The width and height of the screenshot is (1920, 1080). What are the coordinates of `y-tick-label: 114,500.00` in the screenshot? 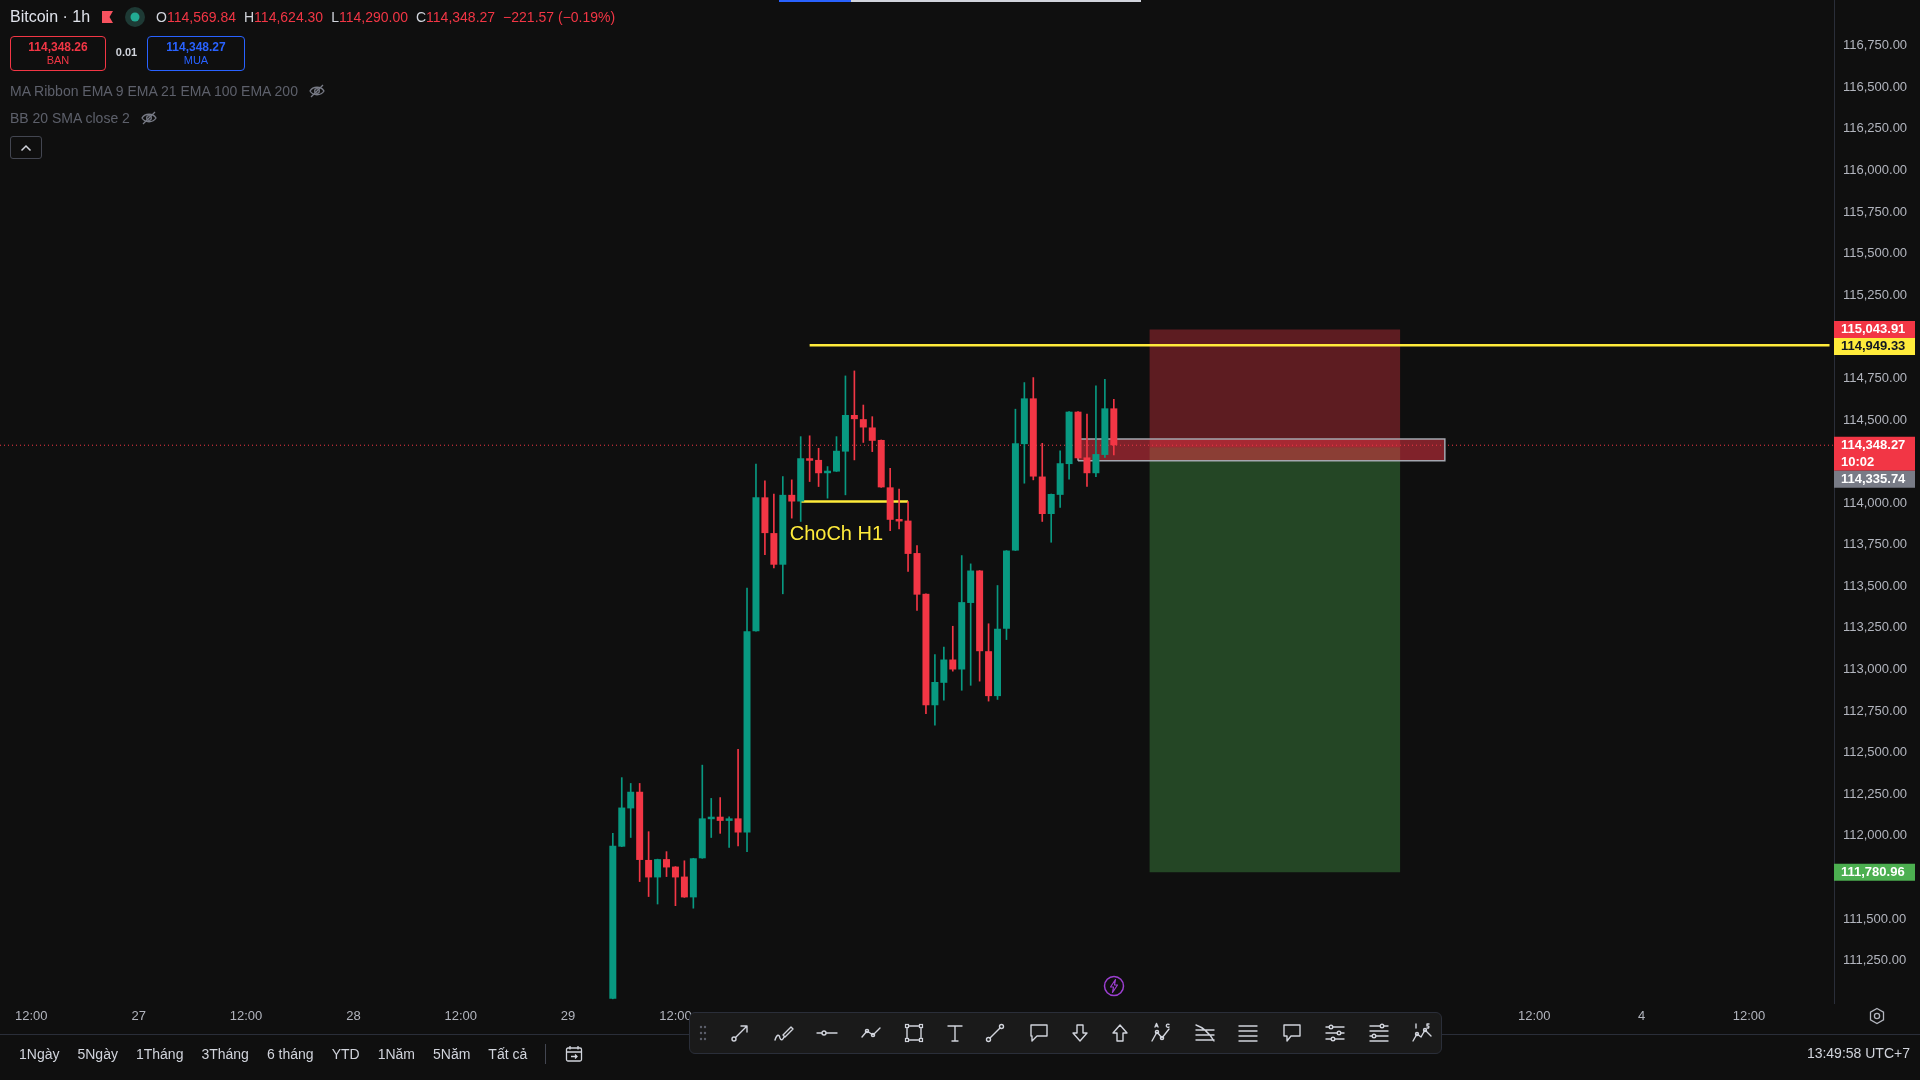 It's located at (1875, 419).